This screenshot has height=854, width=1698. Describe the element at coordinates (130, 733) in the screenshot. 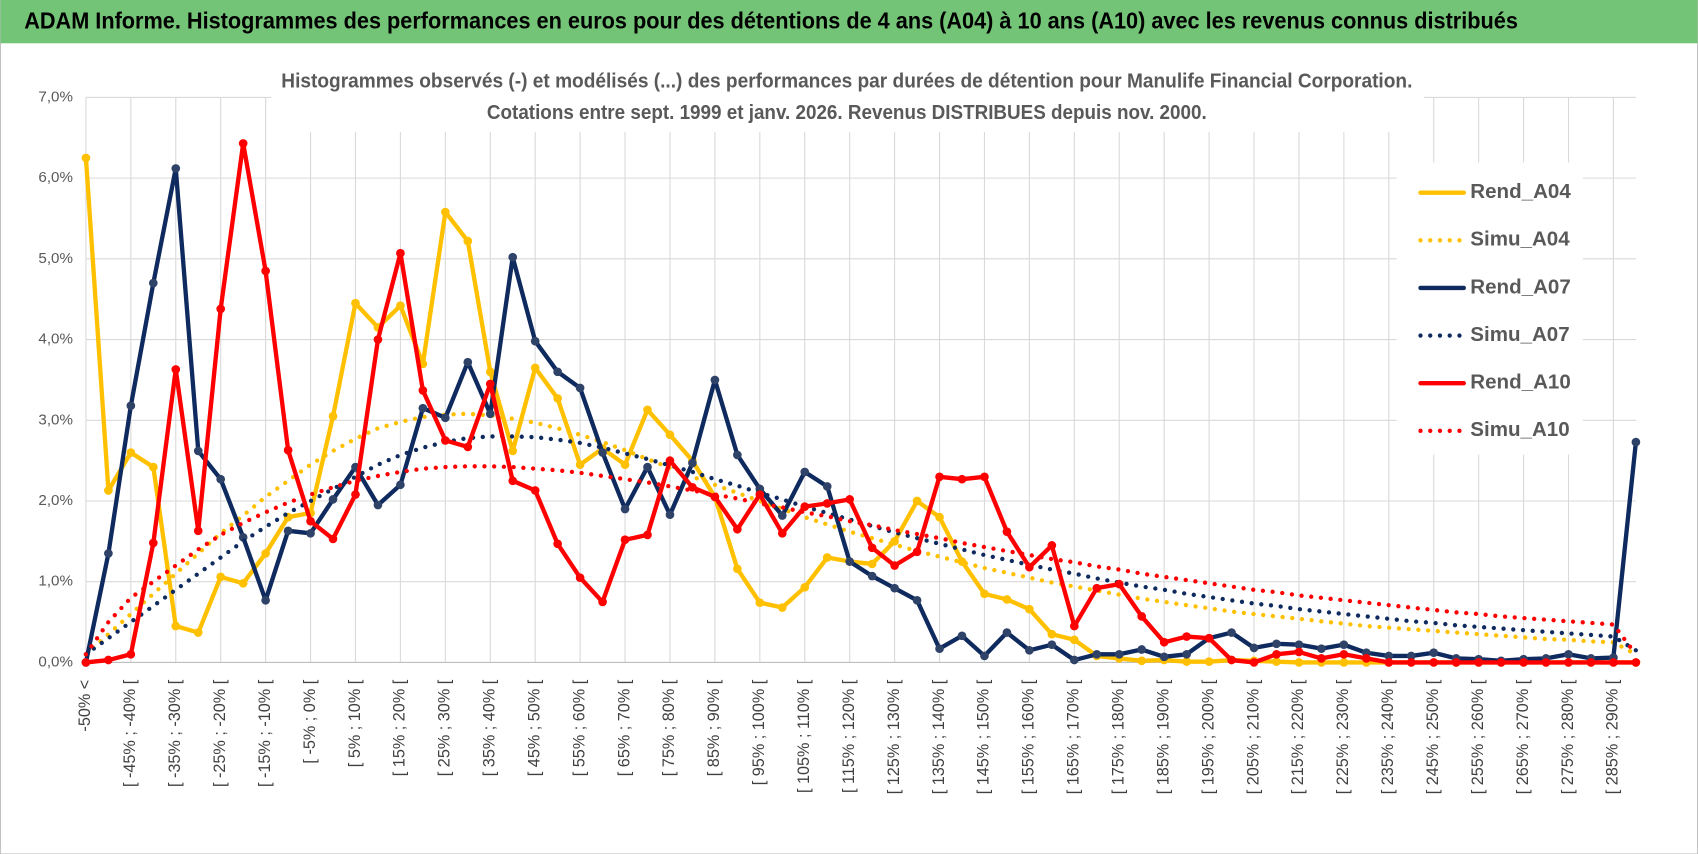

I see `x-tick-label: [ -45% ; -40% [` at that location.